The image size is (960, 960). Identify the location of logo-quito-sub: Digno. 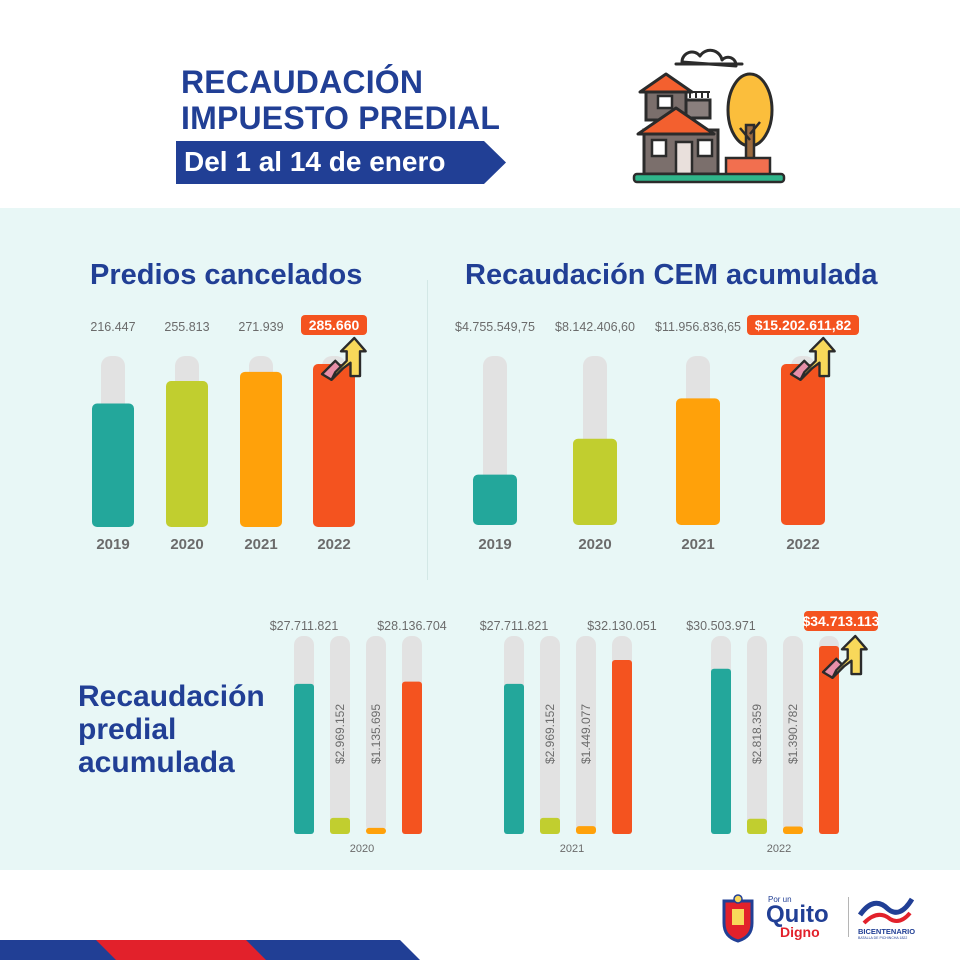
(800, 932).